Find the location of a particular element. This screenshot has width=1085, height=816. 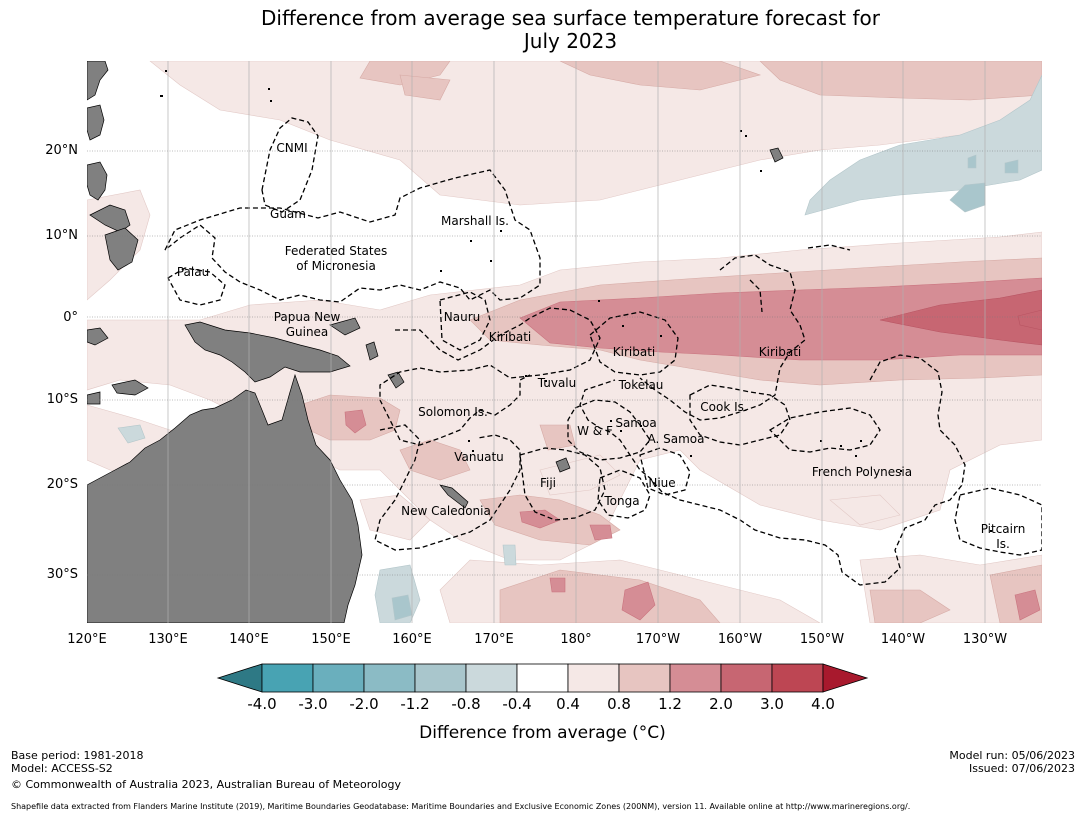

lon-label-130w: 130°W is located at coordinates (985, 639).